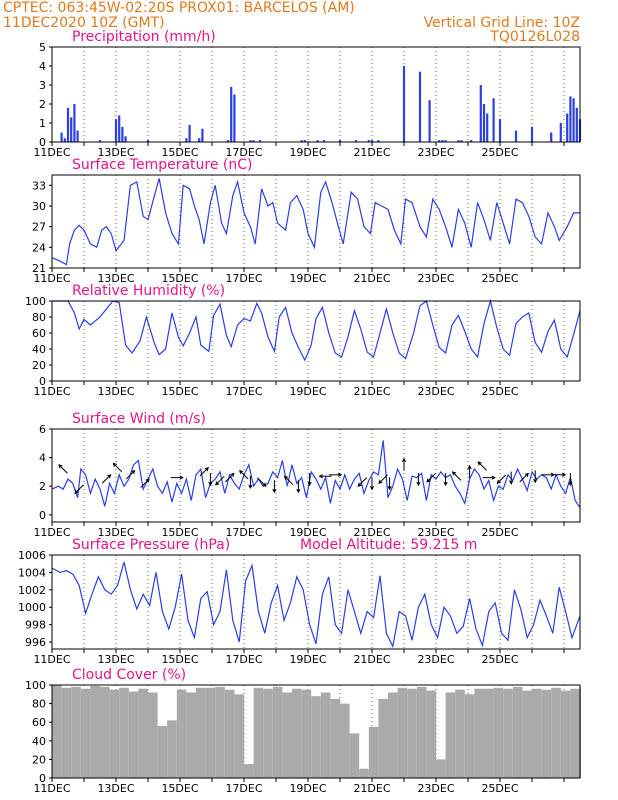 Image resolution: width=618 pixels, height=800 pixels. What do you see at coordinates (435, 659) in the screenshot?
I see `pressure-xtick-label: 23DEC` at bounding box center [435, 659].